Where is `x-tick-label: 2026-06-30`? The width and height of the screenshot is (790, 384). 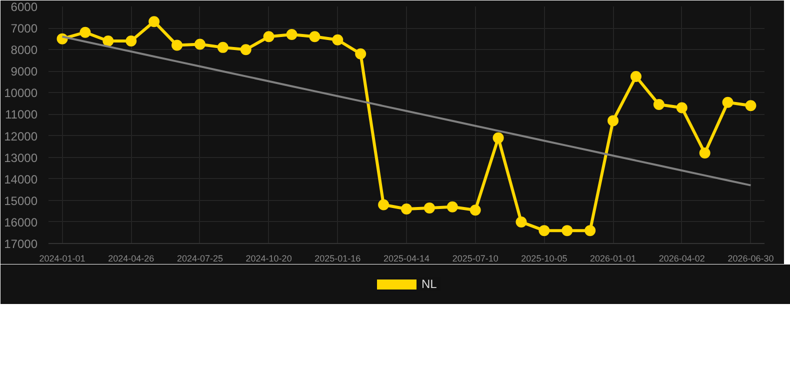
x-tick-label: 2026-06-30 is located at coordinates (751, 259).